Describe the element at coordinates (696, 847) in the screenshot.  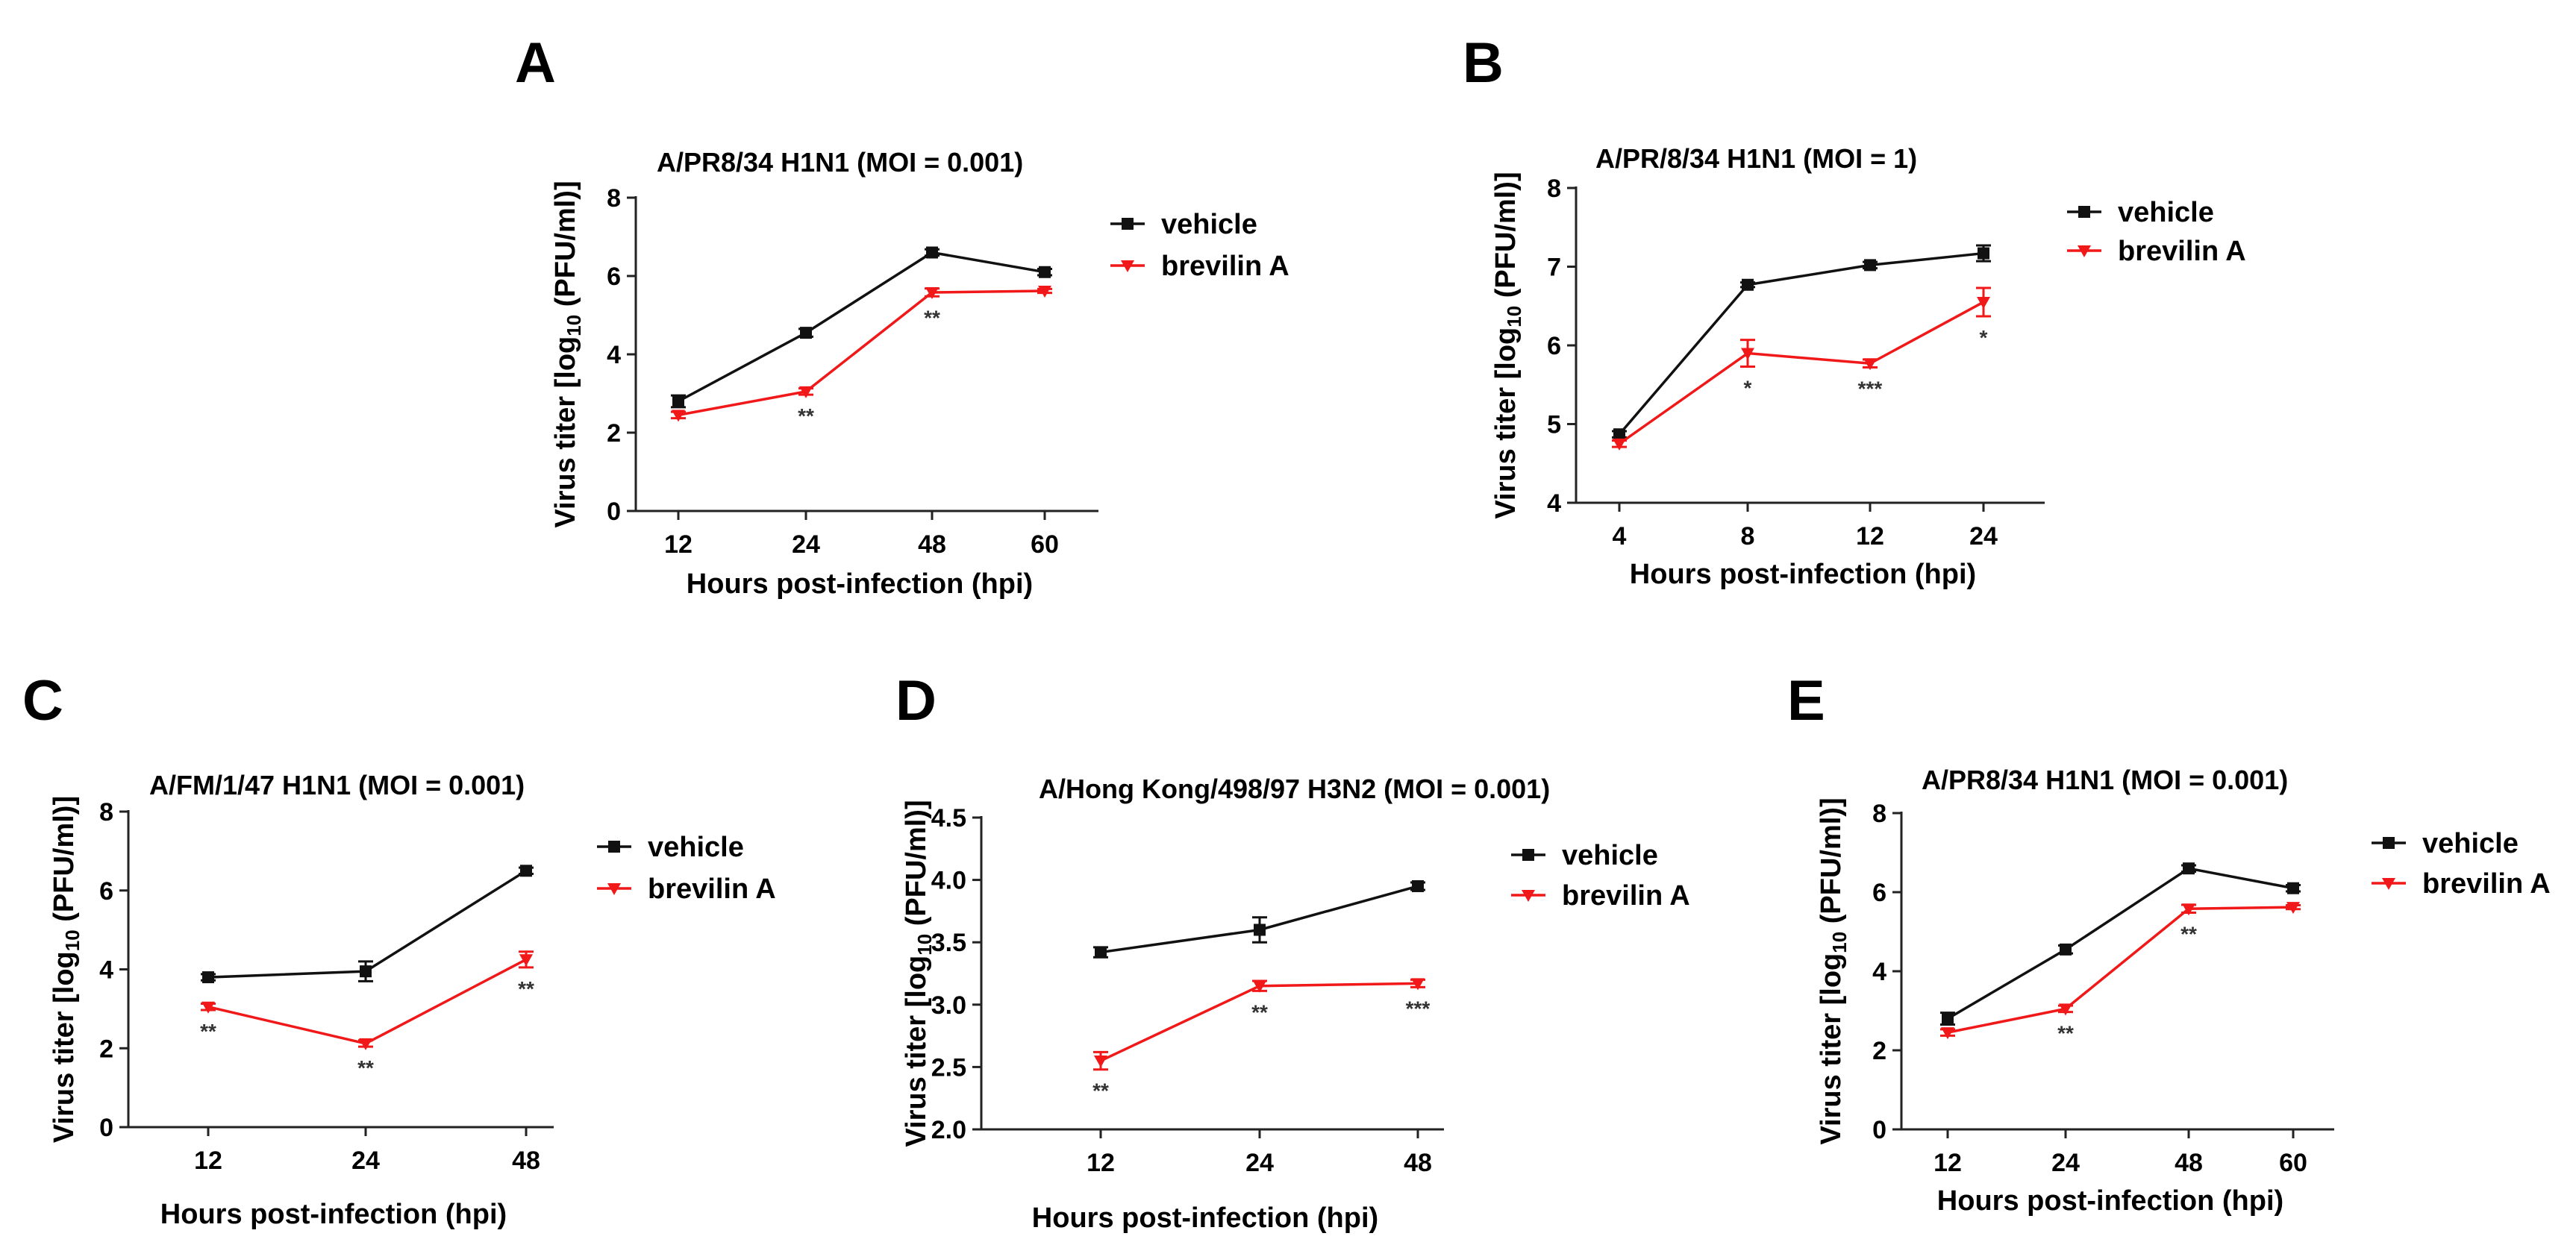
I see `legend-label-vehicle-c: vehicle` at that location.